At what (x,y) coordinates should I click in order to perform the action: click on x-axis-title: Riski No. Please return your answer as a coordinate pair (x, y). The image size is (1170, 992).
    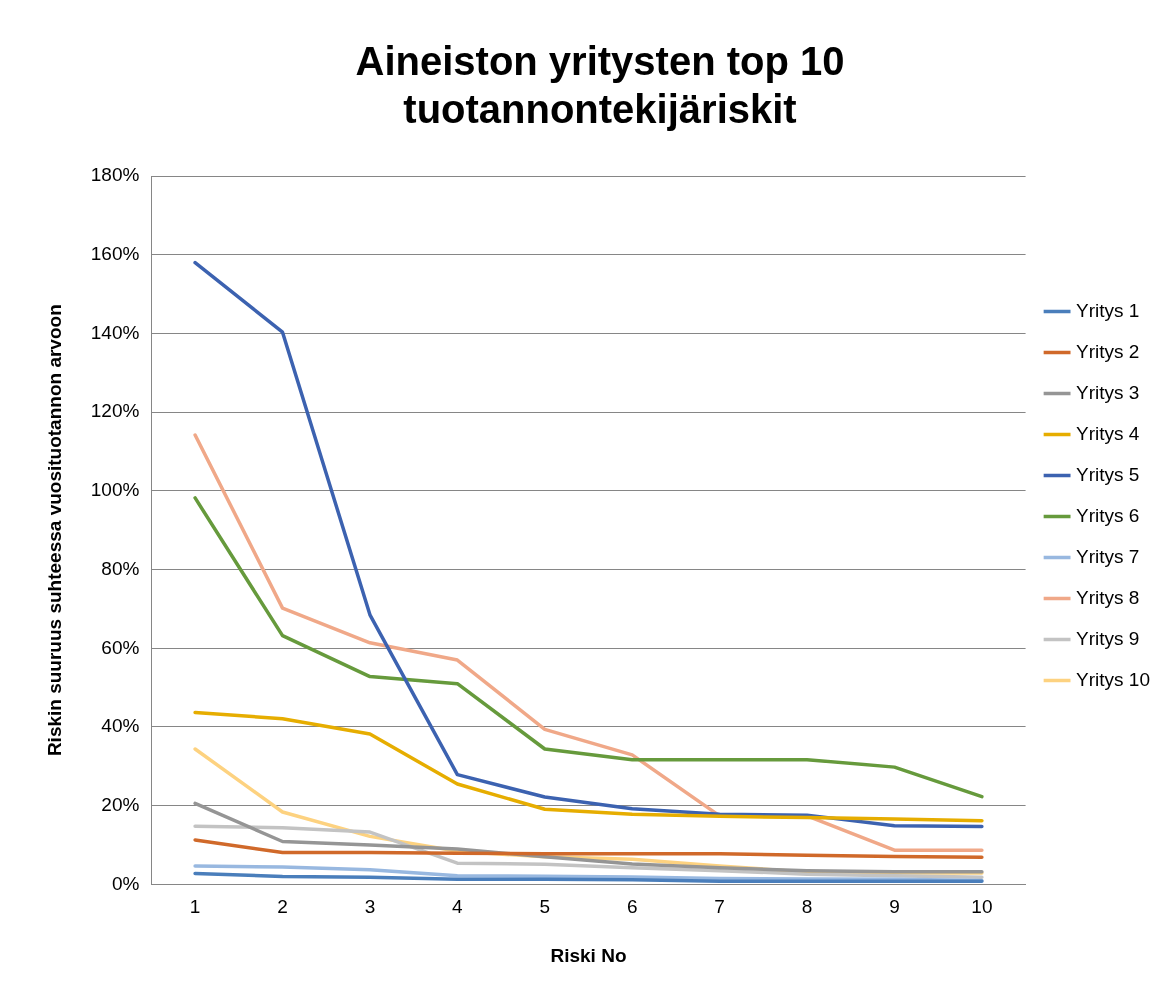
    Looking at the image, I should click on (588, 955).